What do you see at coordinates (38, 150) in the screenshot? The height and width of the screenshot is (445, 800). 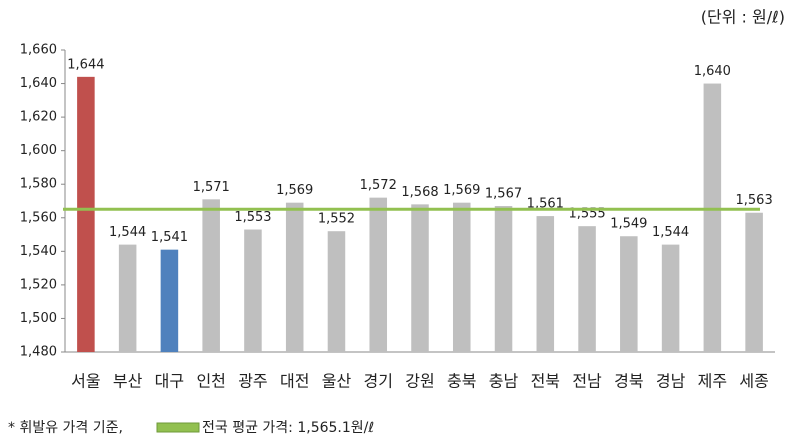 I see `y-tick-label: 1,600` at bounding box center [38, 150].